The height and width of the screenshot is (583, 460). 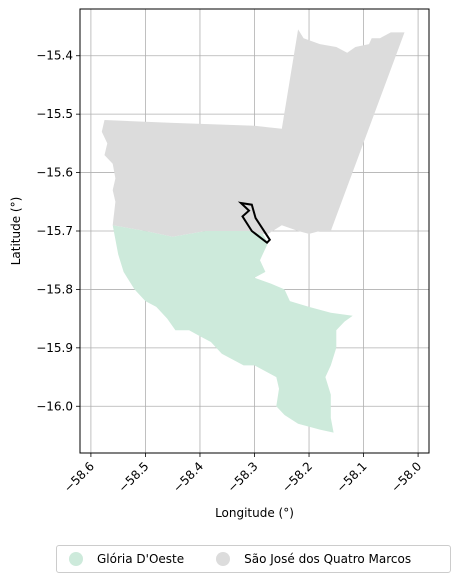 I want to click on y-tick-label: −15.8, so click(x=54, y=289).